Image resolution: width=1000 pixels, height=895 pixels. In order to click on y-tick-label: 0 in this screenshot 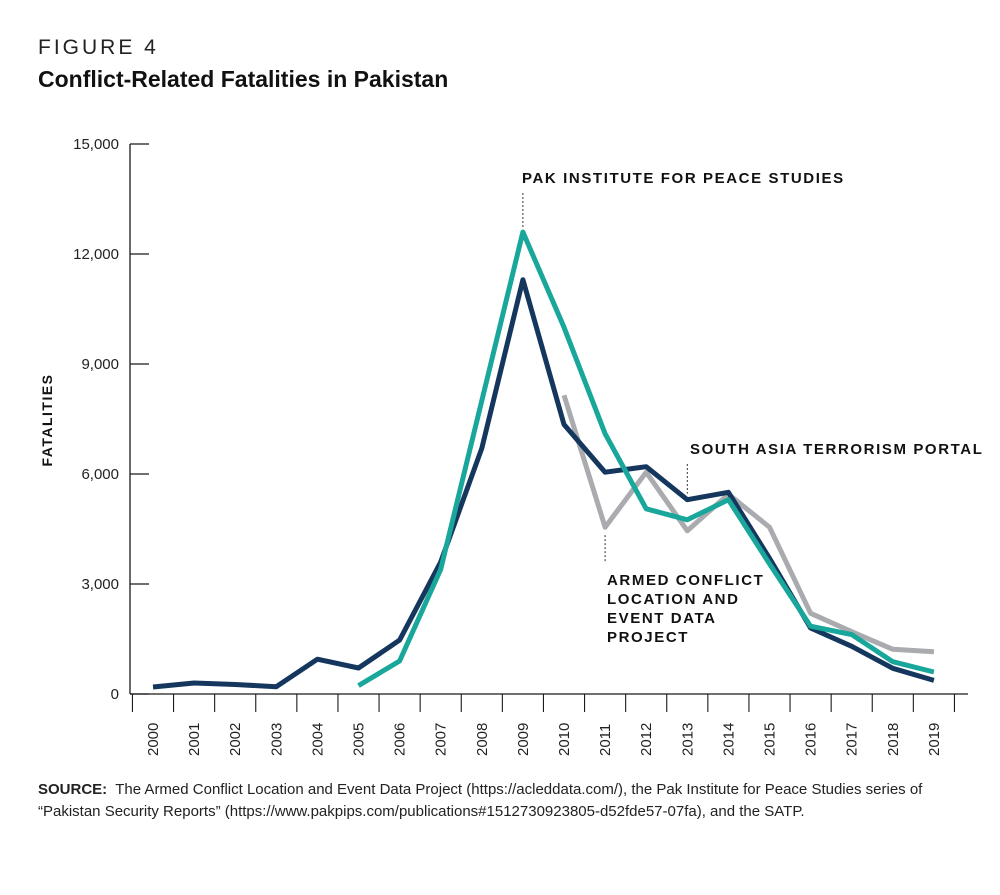, I will do `click(115, 694)`.